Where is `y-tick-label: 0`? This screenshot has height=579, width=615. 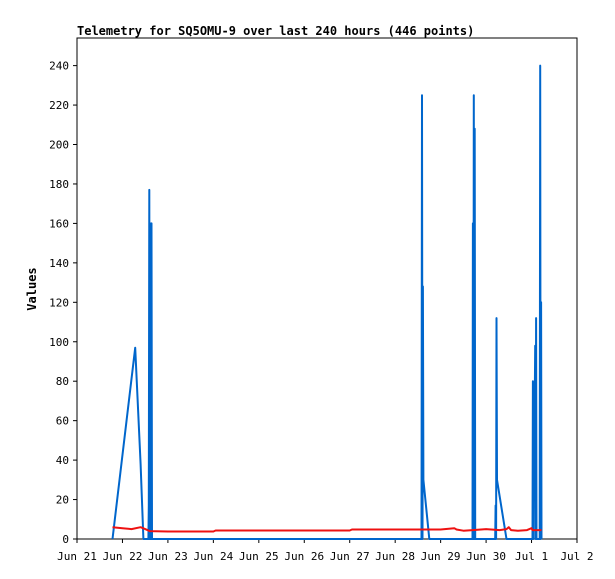
y-tick-label: 0 is located at coordinates (65, 539).